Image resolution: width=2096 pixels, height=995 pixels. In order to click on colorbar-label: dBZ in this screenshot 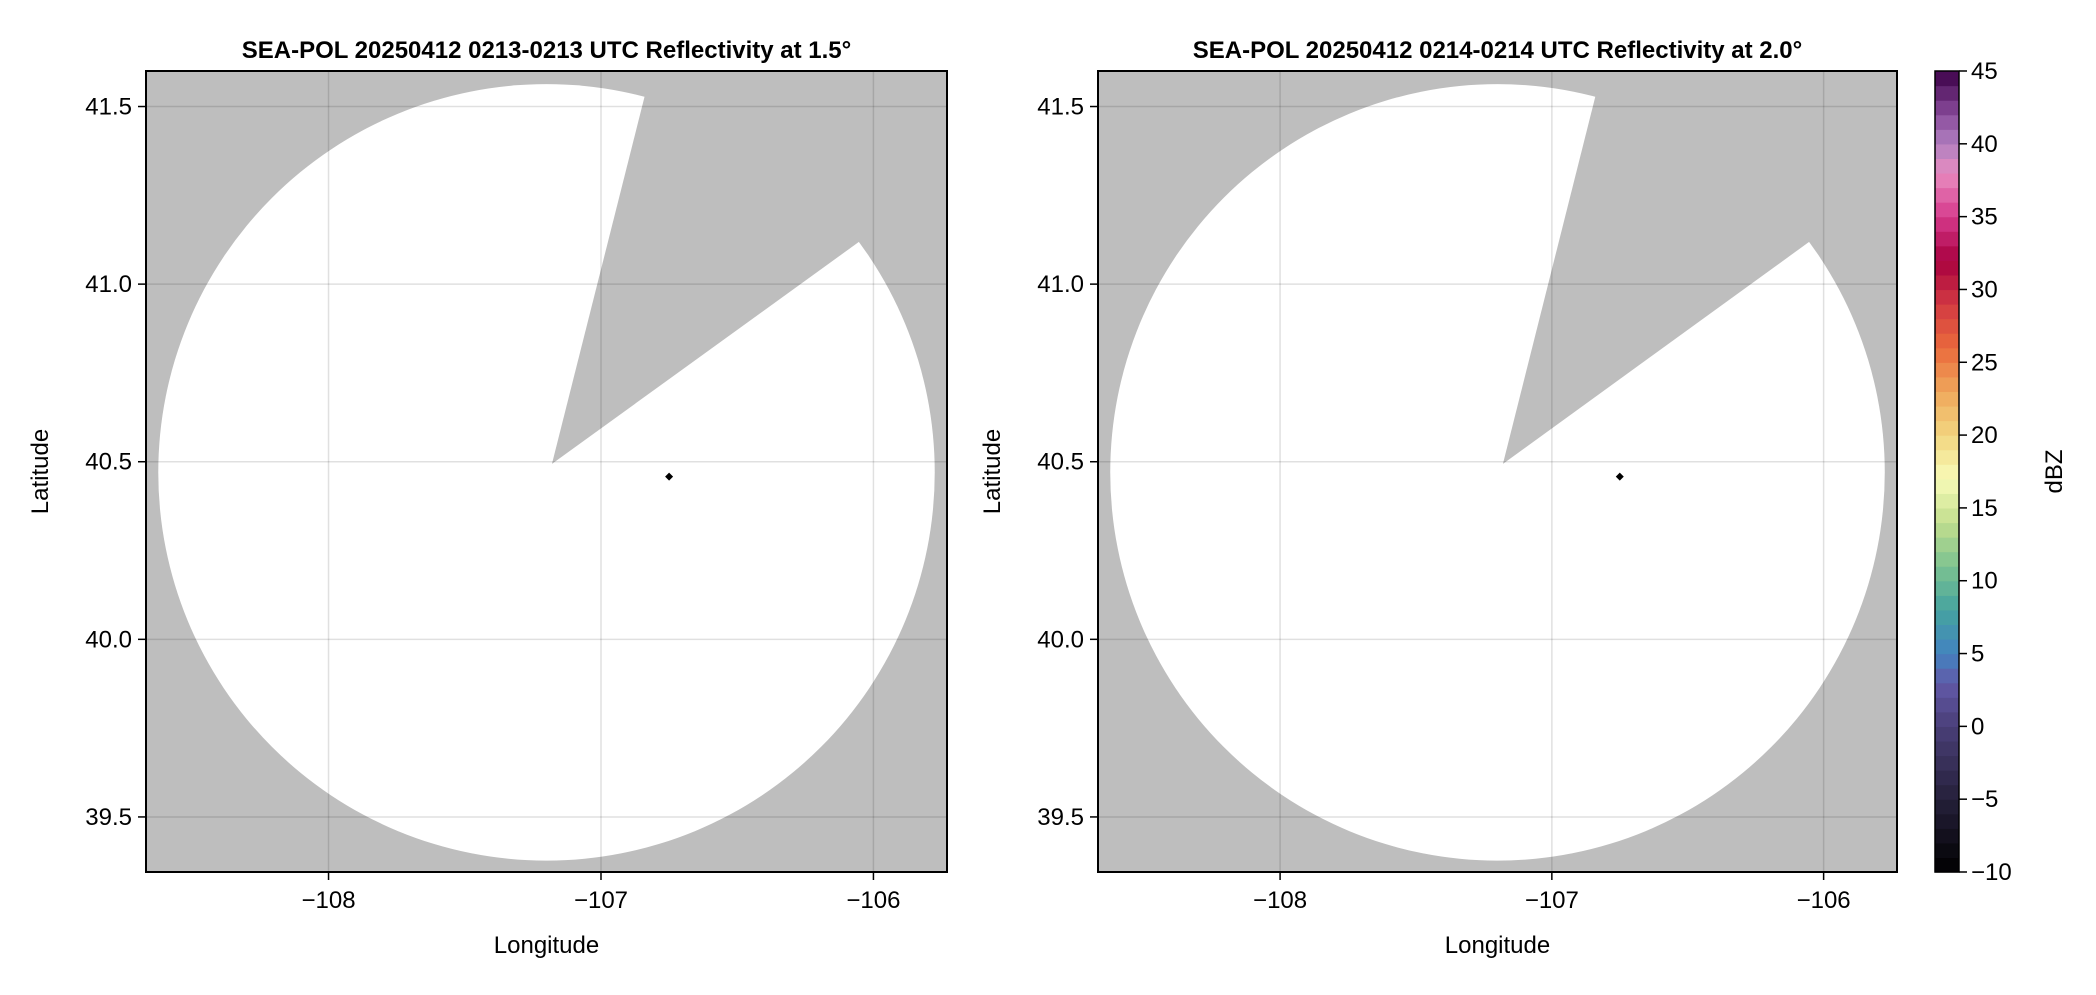, I will do `click(2054, 471)`.